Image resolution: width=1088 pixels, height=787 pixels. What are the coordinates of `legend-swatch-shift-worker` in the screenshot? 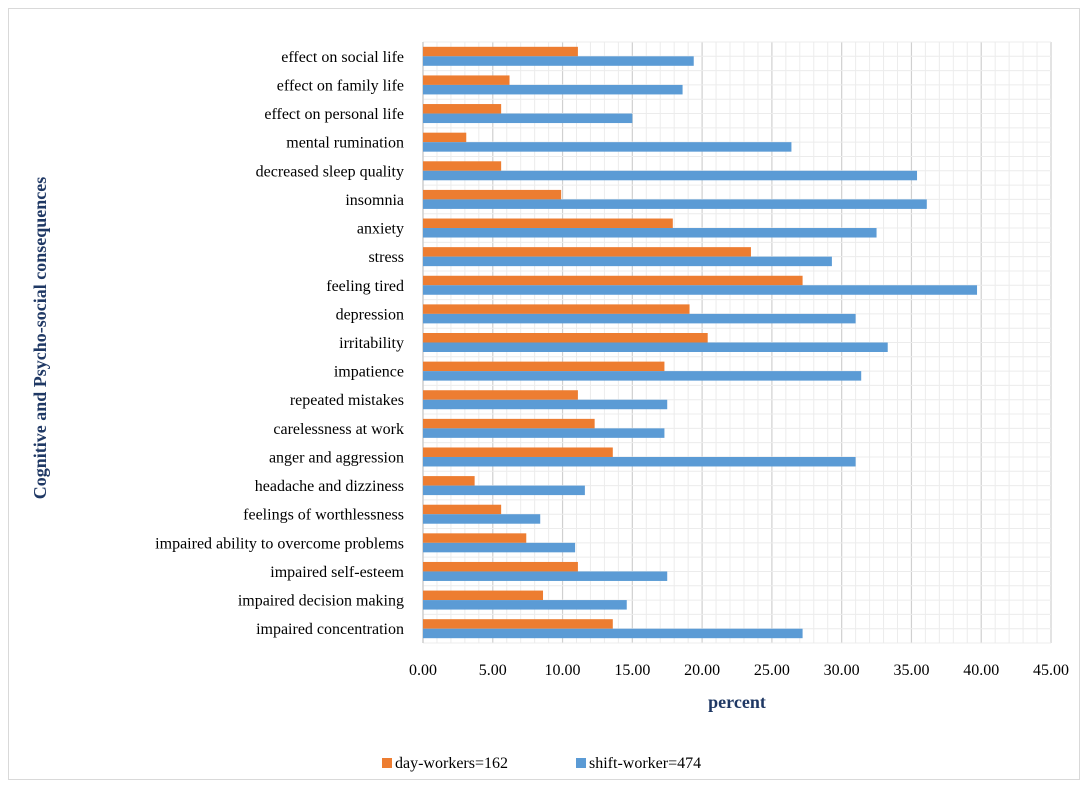 It's located at (581, 763).